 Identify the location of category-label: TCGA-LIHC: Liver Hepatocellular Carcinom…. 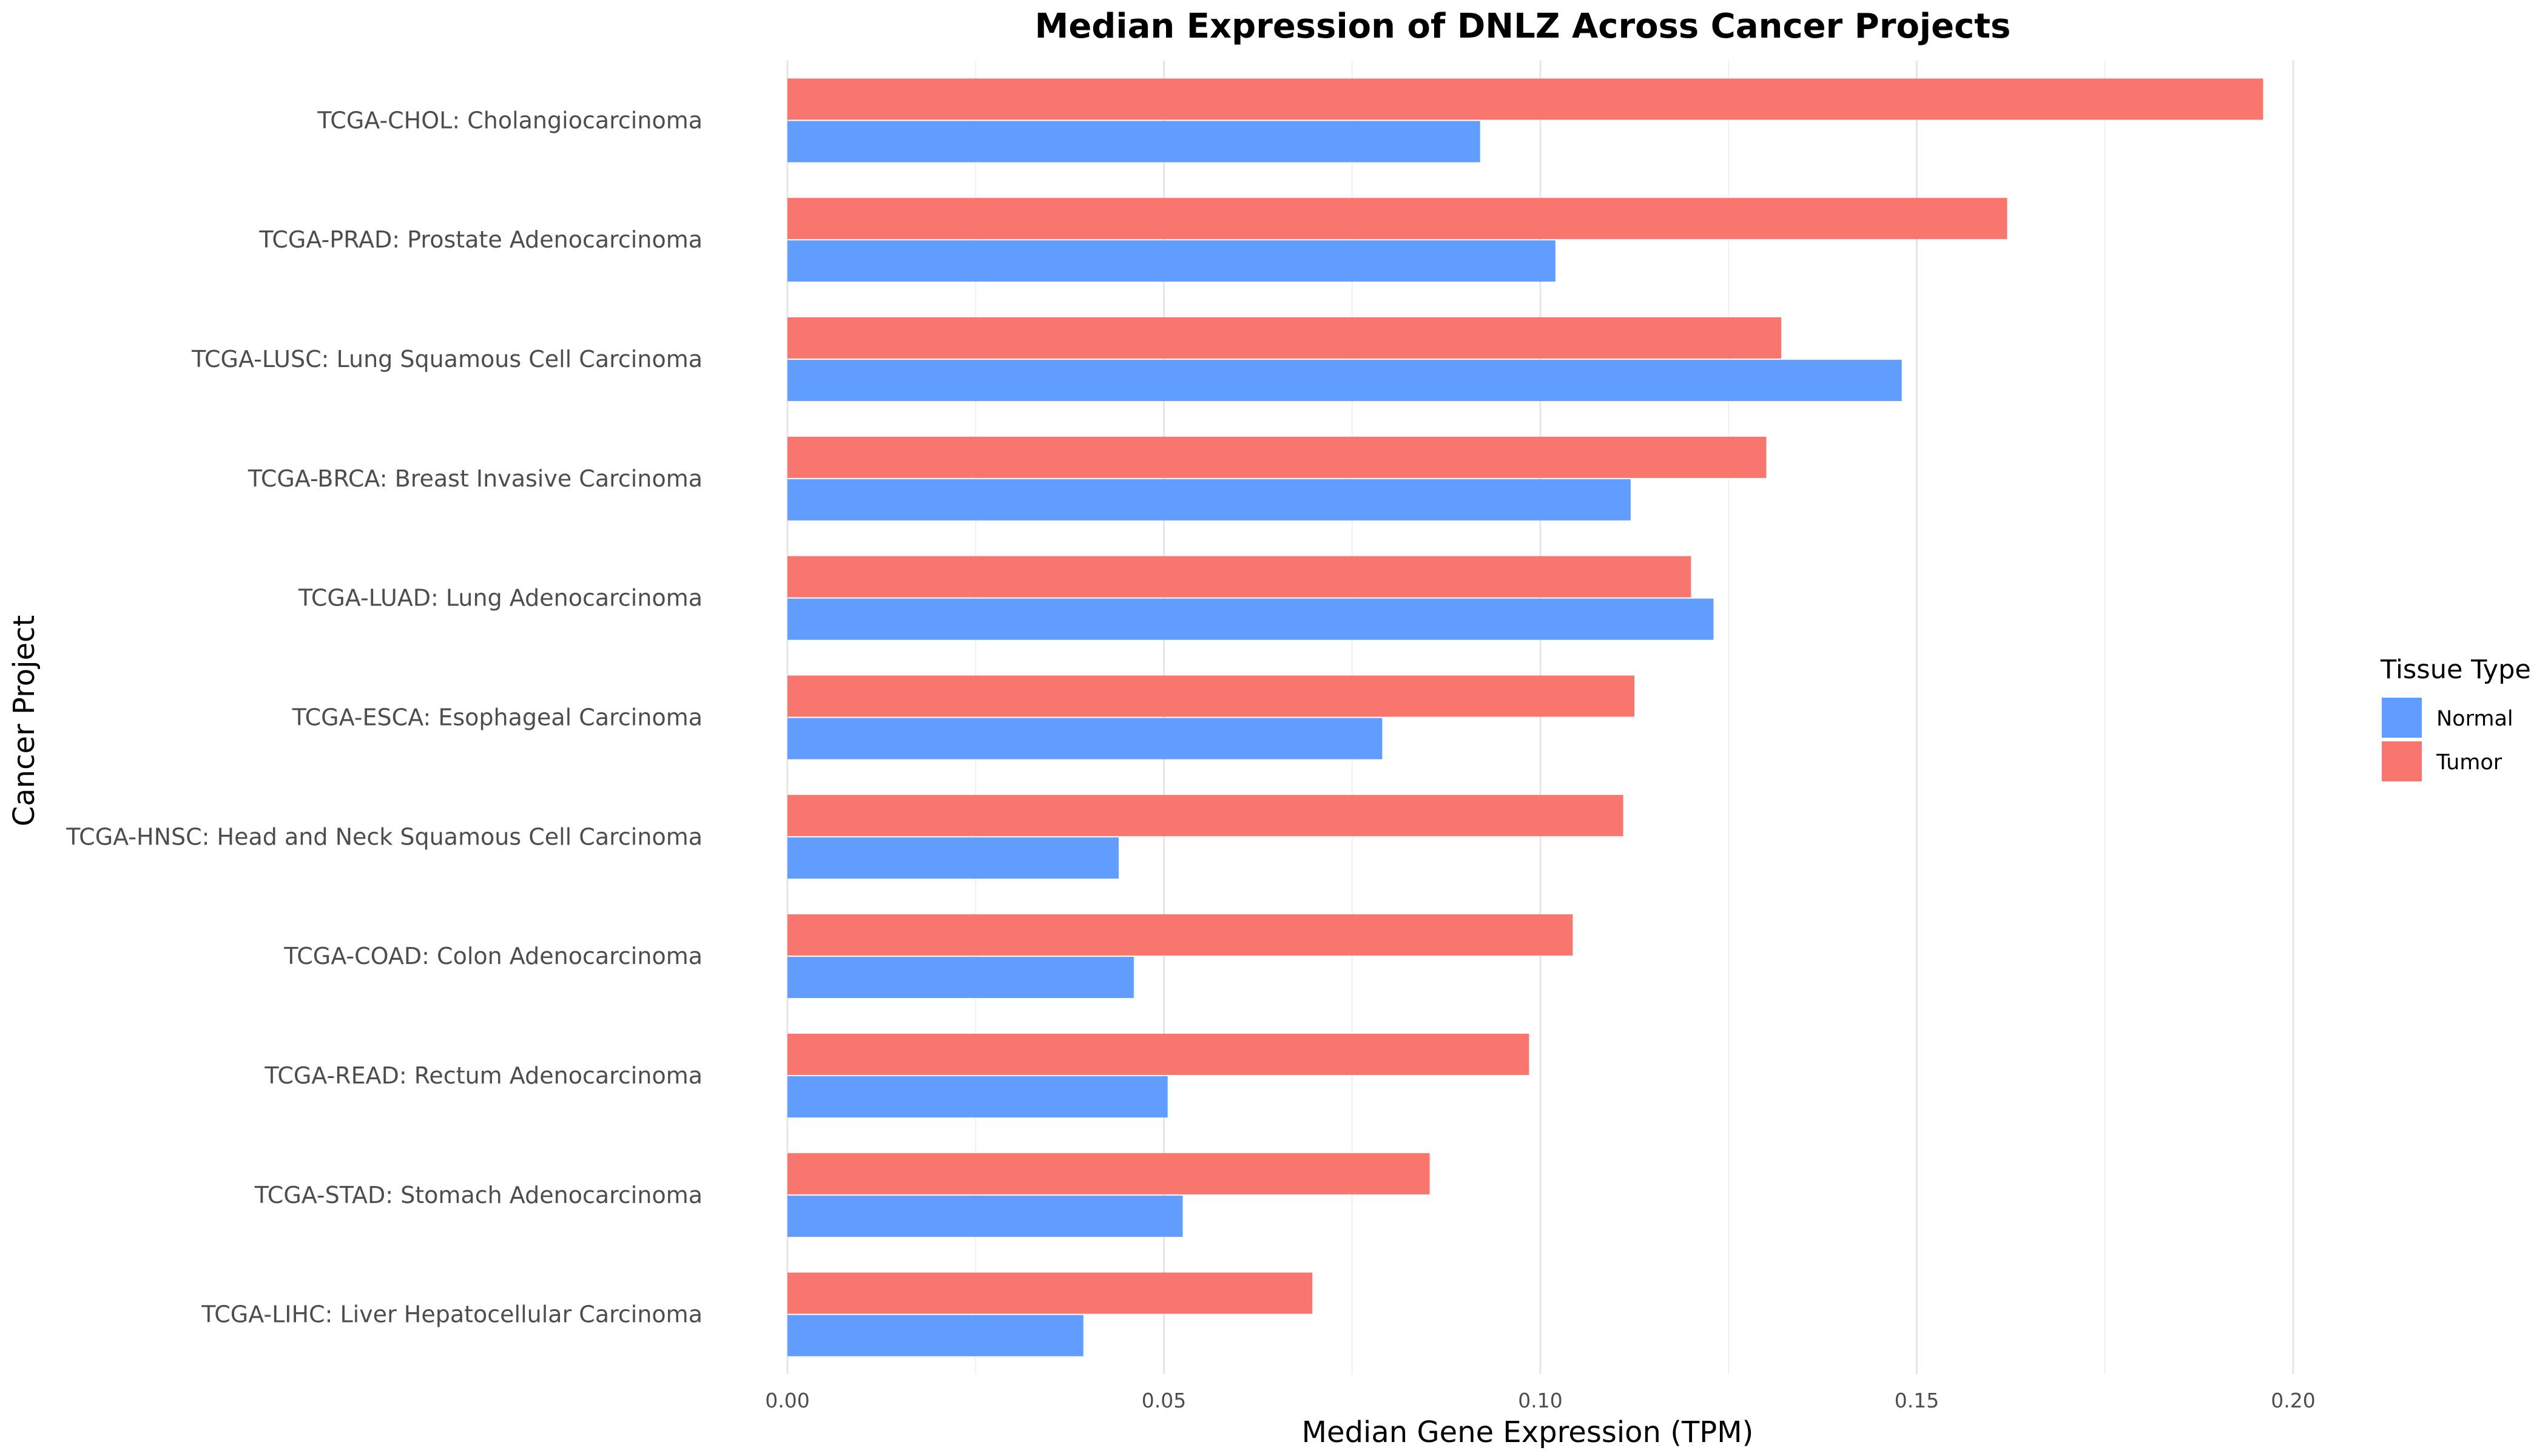
(452, 1314).